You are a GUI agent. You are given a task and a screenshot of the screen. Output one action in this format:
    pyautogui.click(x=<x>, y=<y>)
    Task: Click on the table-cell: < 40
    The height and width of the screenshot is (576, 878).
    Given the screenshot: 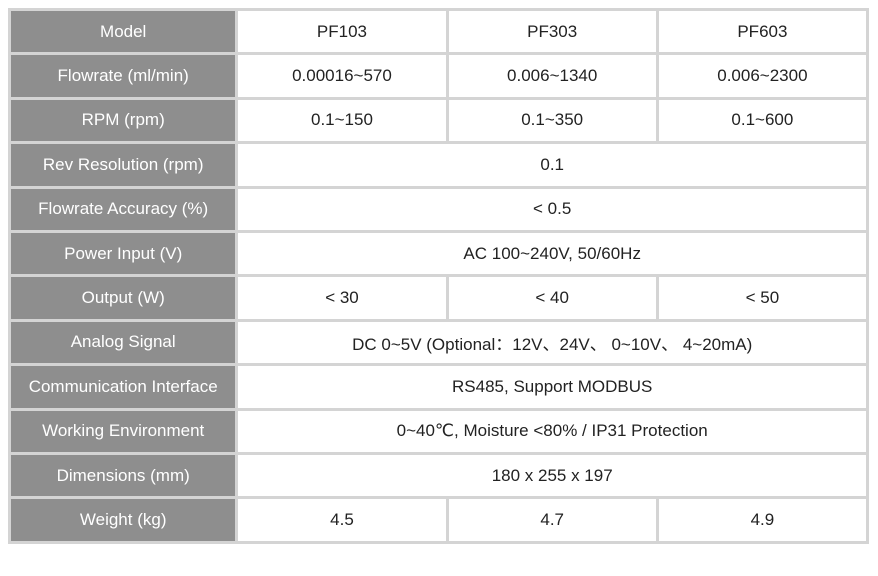 What is the action you would take?
    pyautogui.click(x=552, y=298)
    